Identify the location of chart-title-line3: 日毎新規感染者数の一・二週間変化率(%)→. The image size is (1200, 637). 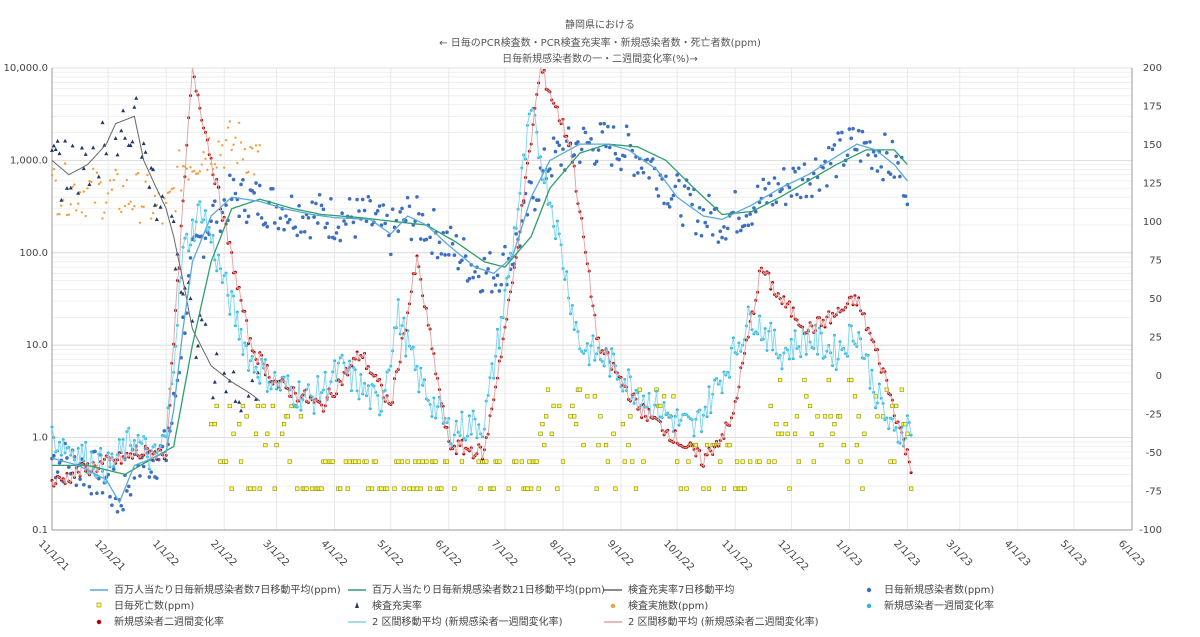
(600, 58).